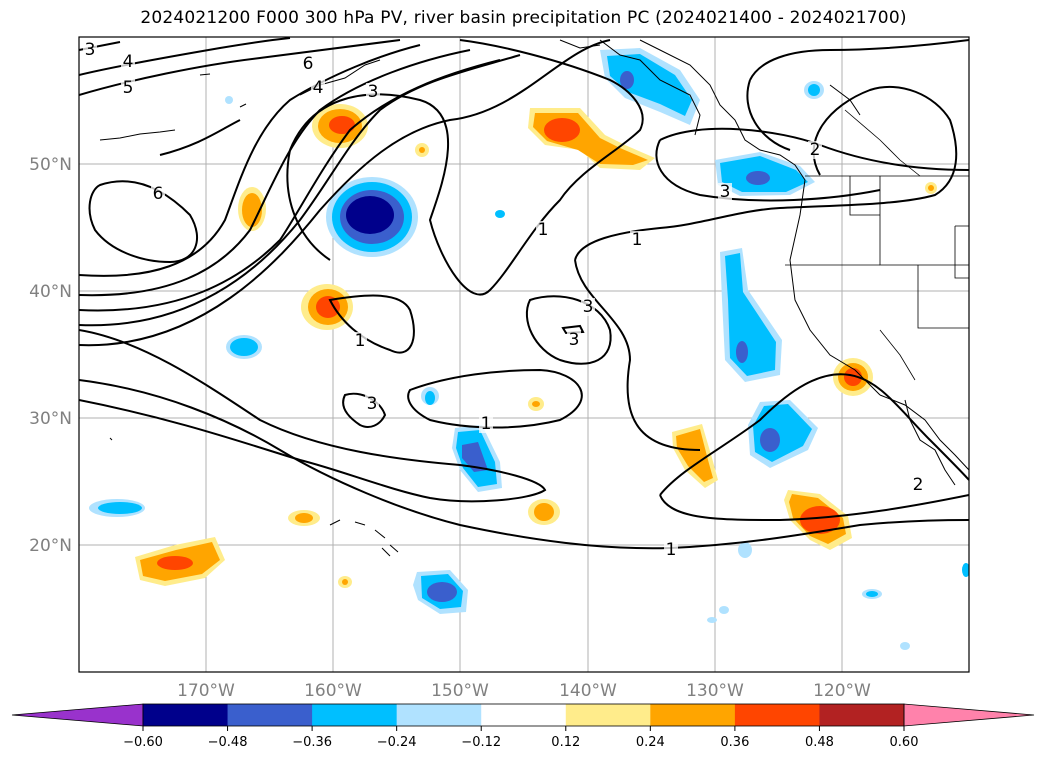 The image size is (1047, 765). What do you see at coordinates (734, 742) in the screenshot?
I see `colorbar-tick-label: 0.36` at bounding box center [734, 742].